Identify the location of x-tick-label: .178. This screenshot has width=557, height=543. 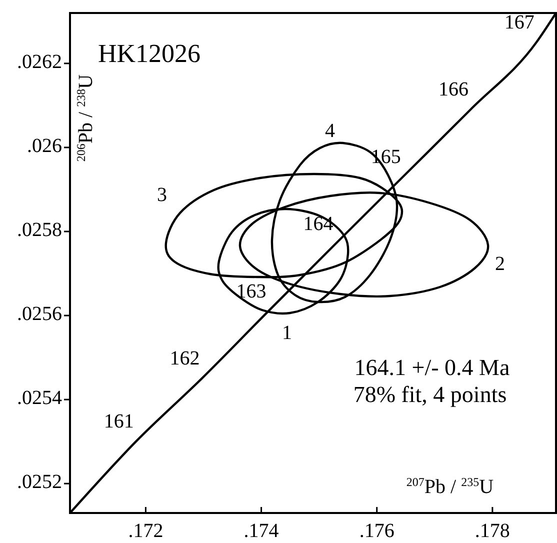
(492, 531).